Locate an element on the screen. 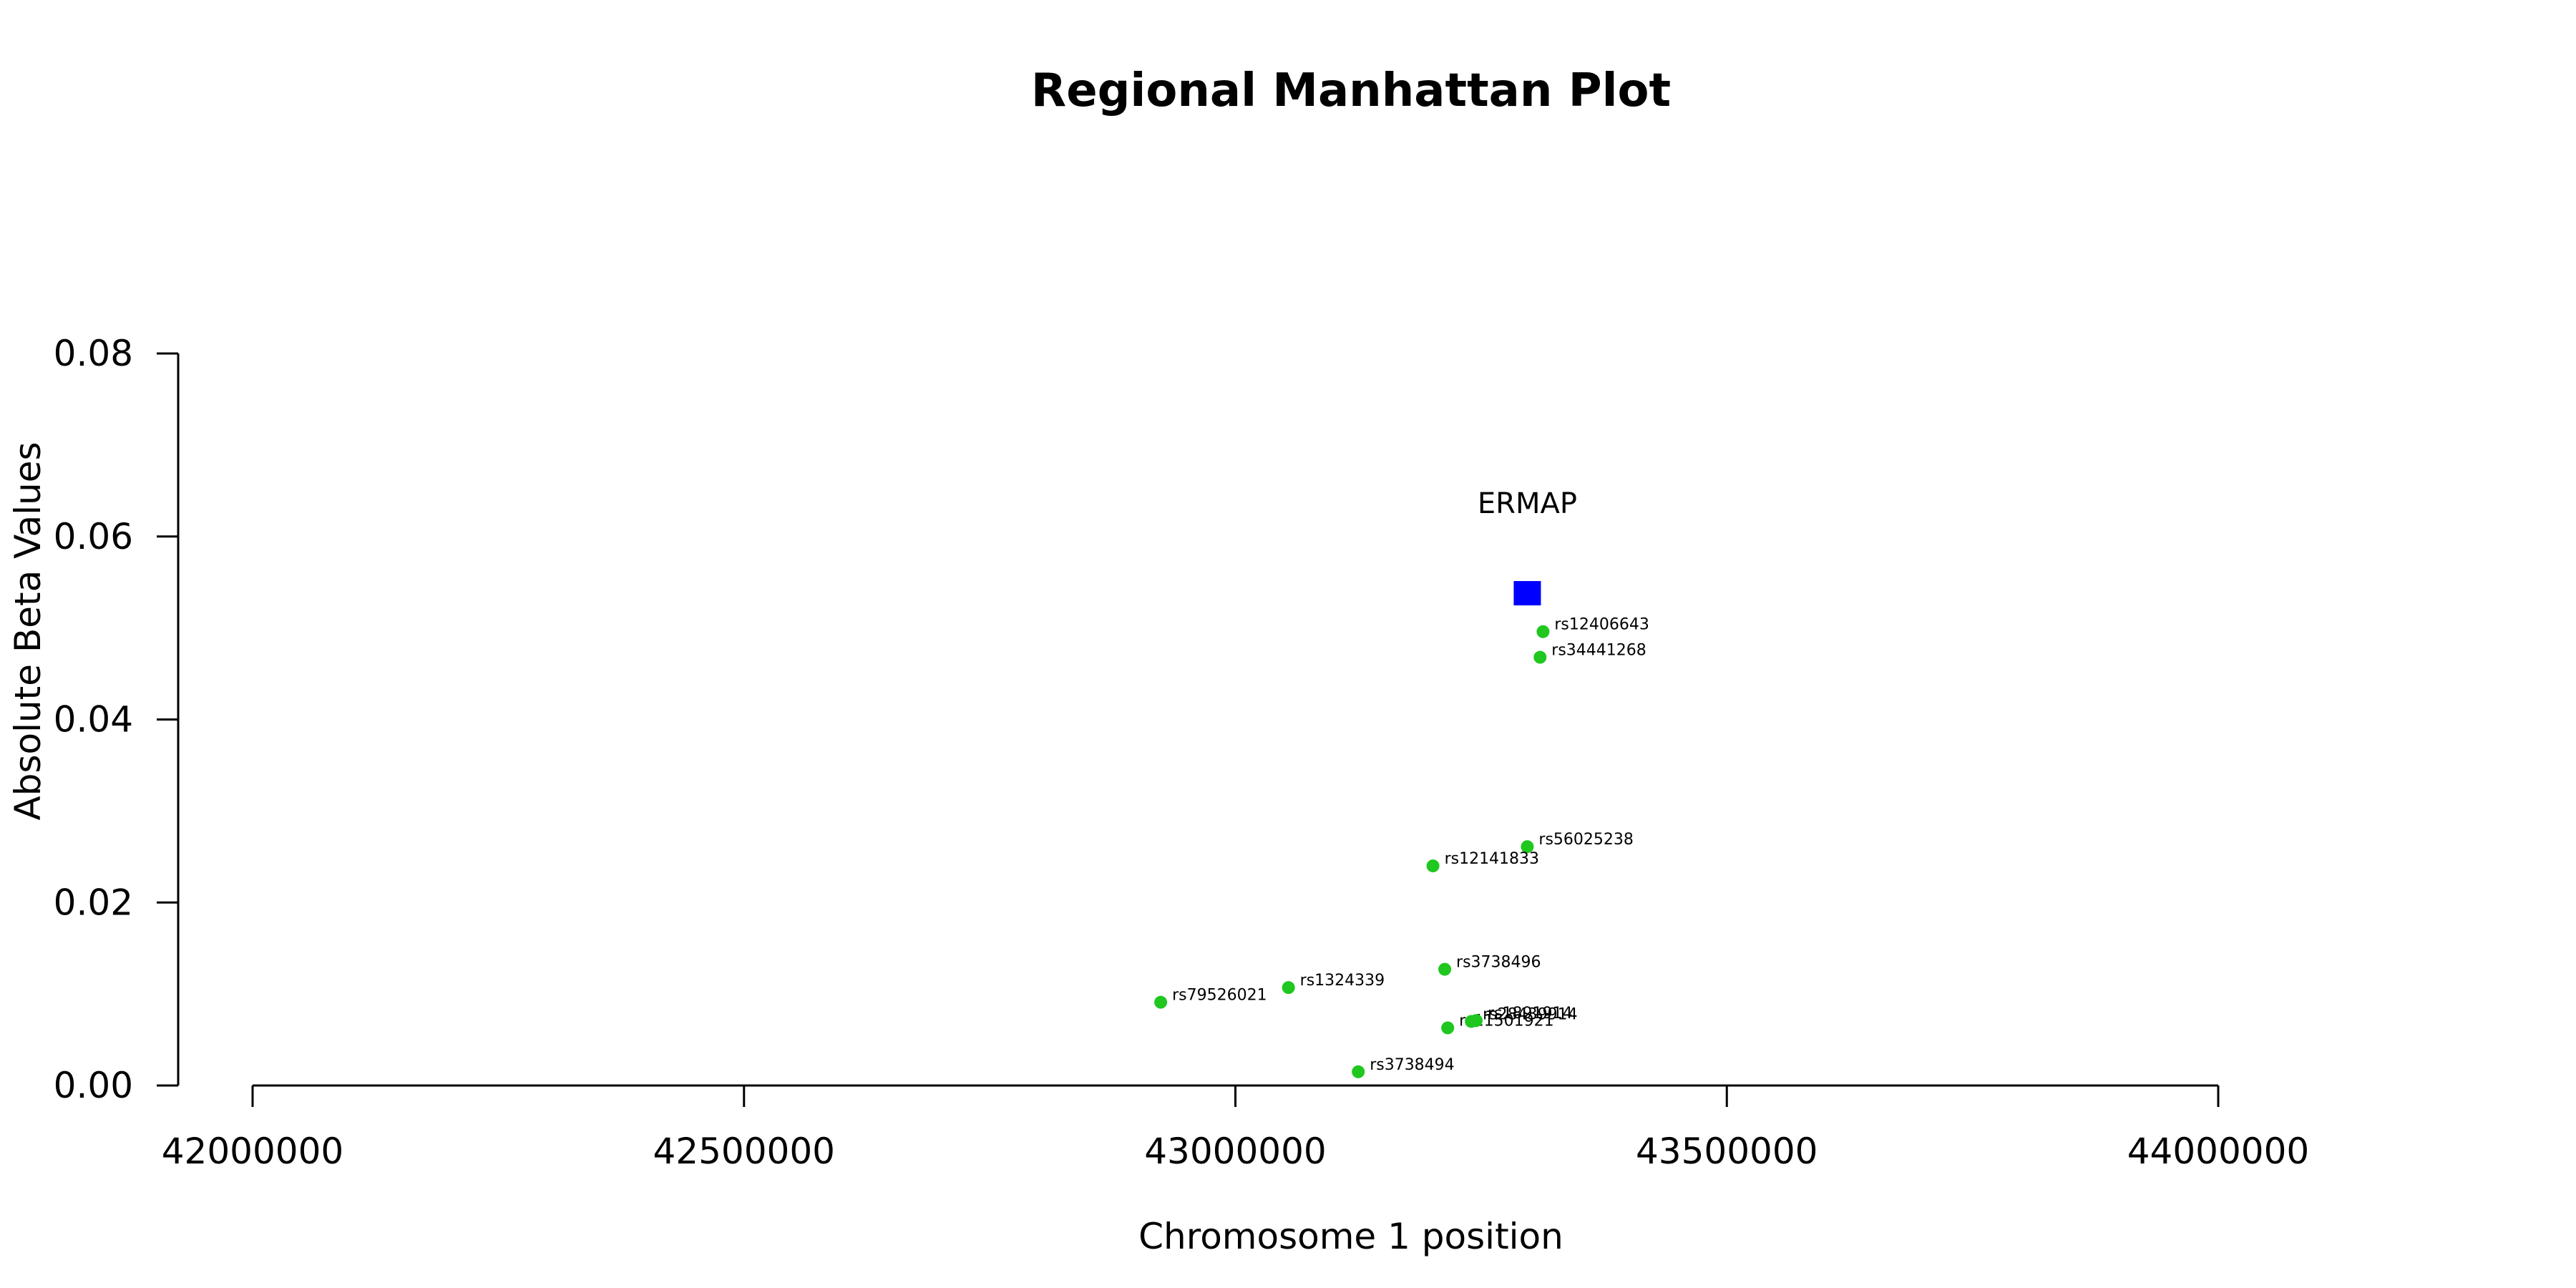 The width and height of the screenshot is (2576, 1288). snp-label: rs1891914 is located at coordinates (1530, 1014).